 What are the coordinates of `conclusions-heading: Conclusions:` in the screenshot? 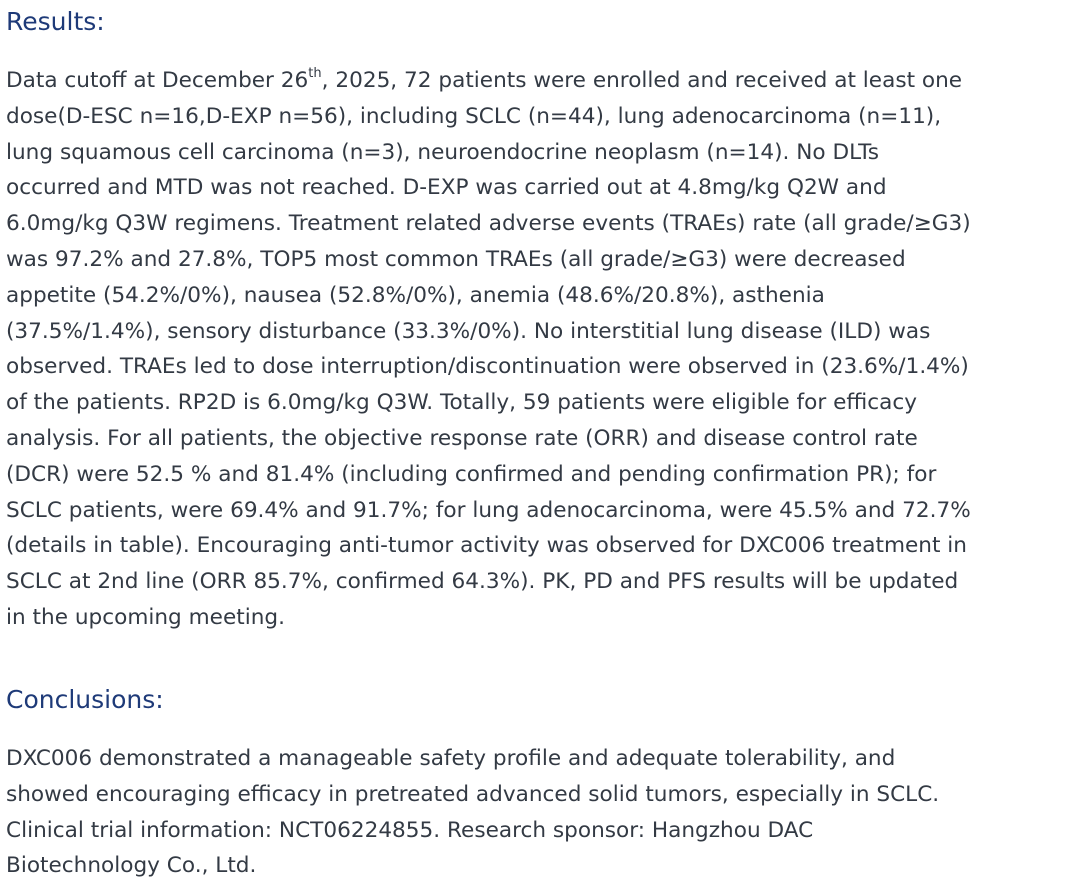 It's located at (85, 699).